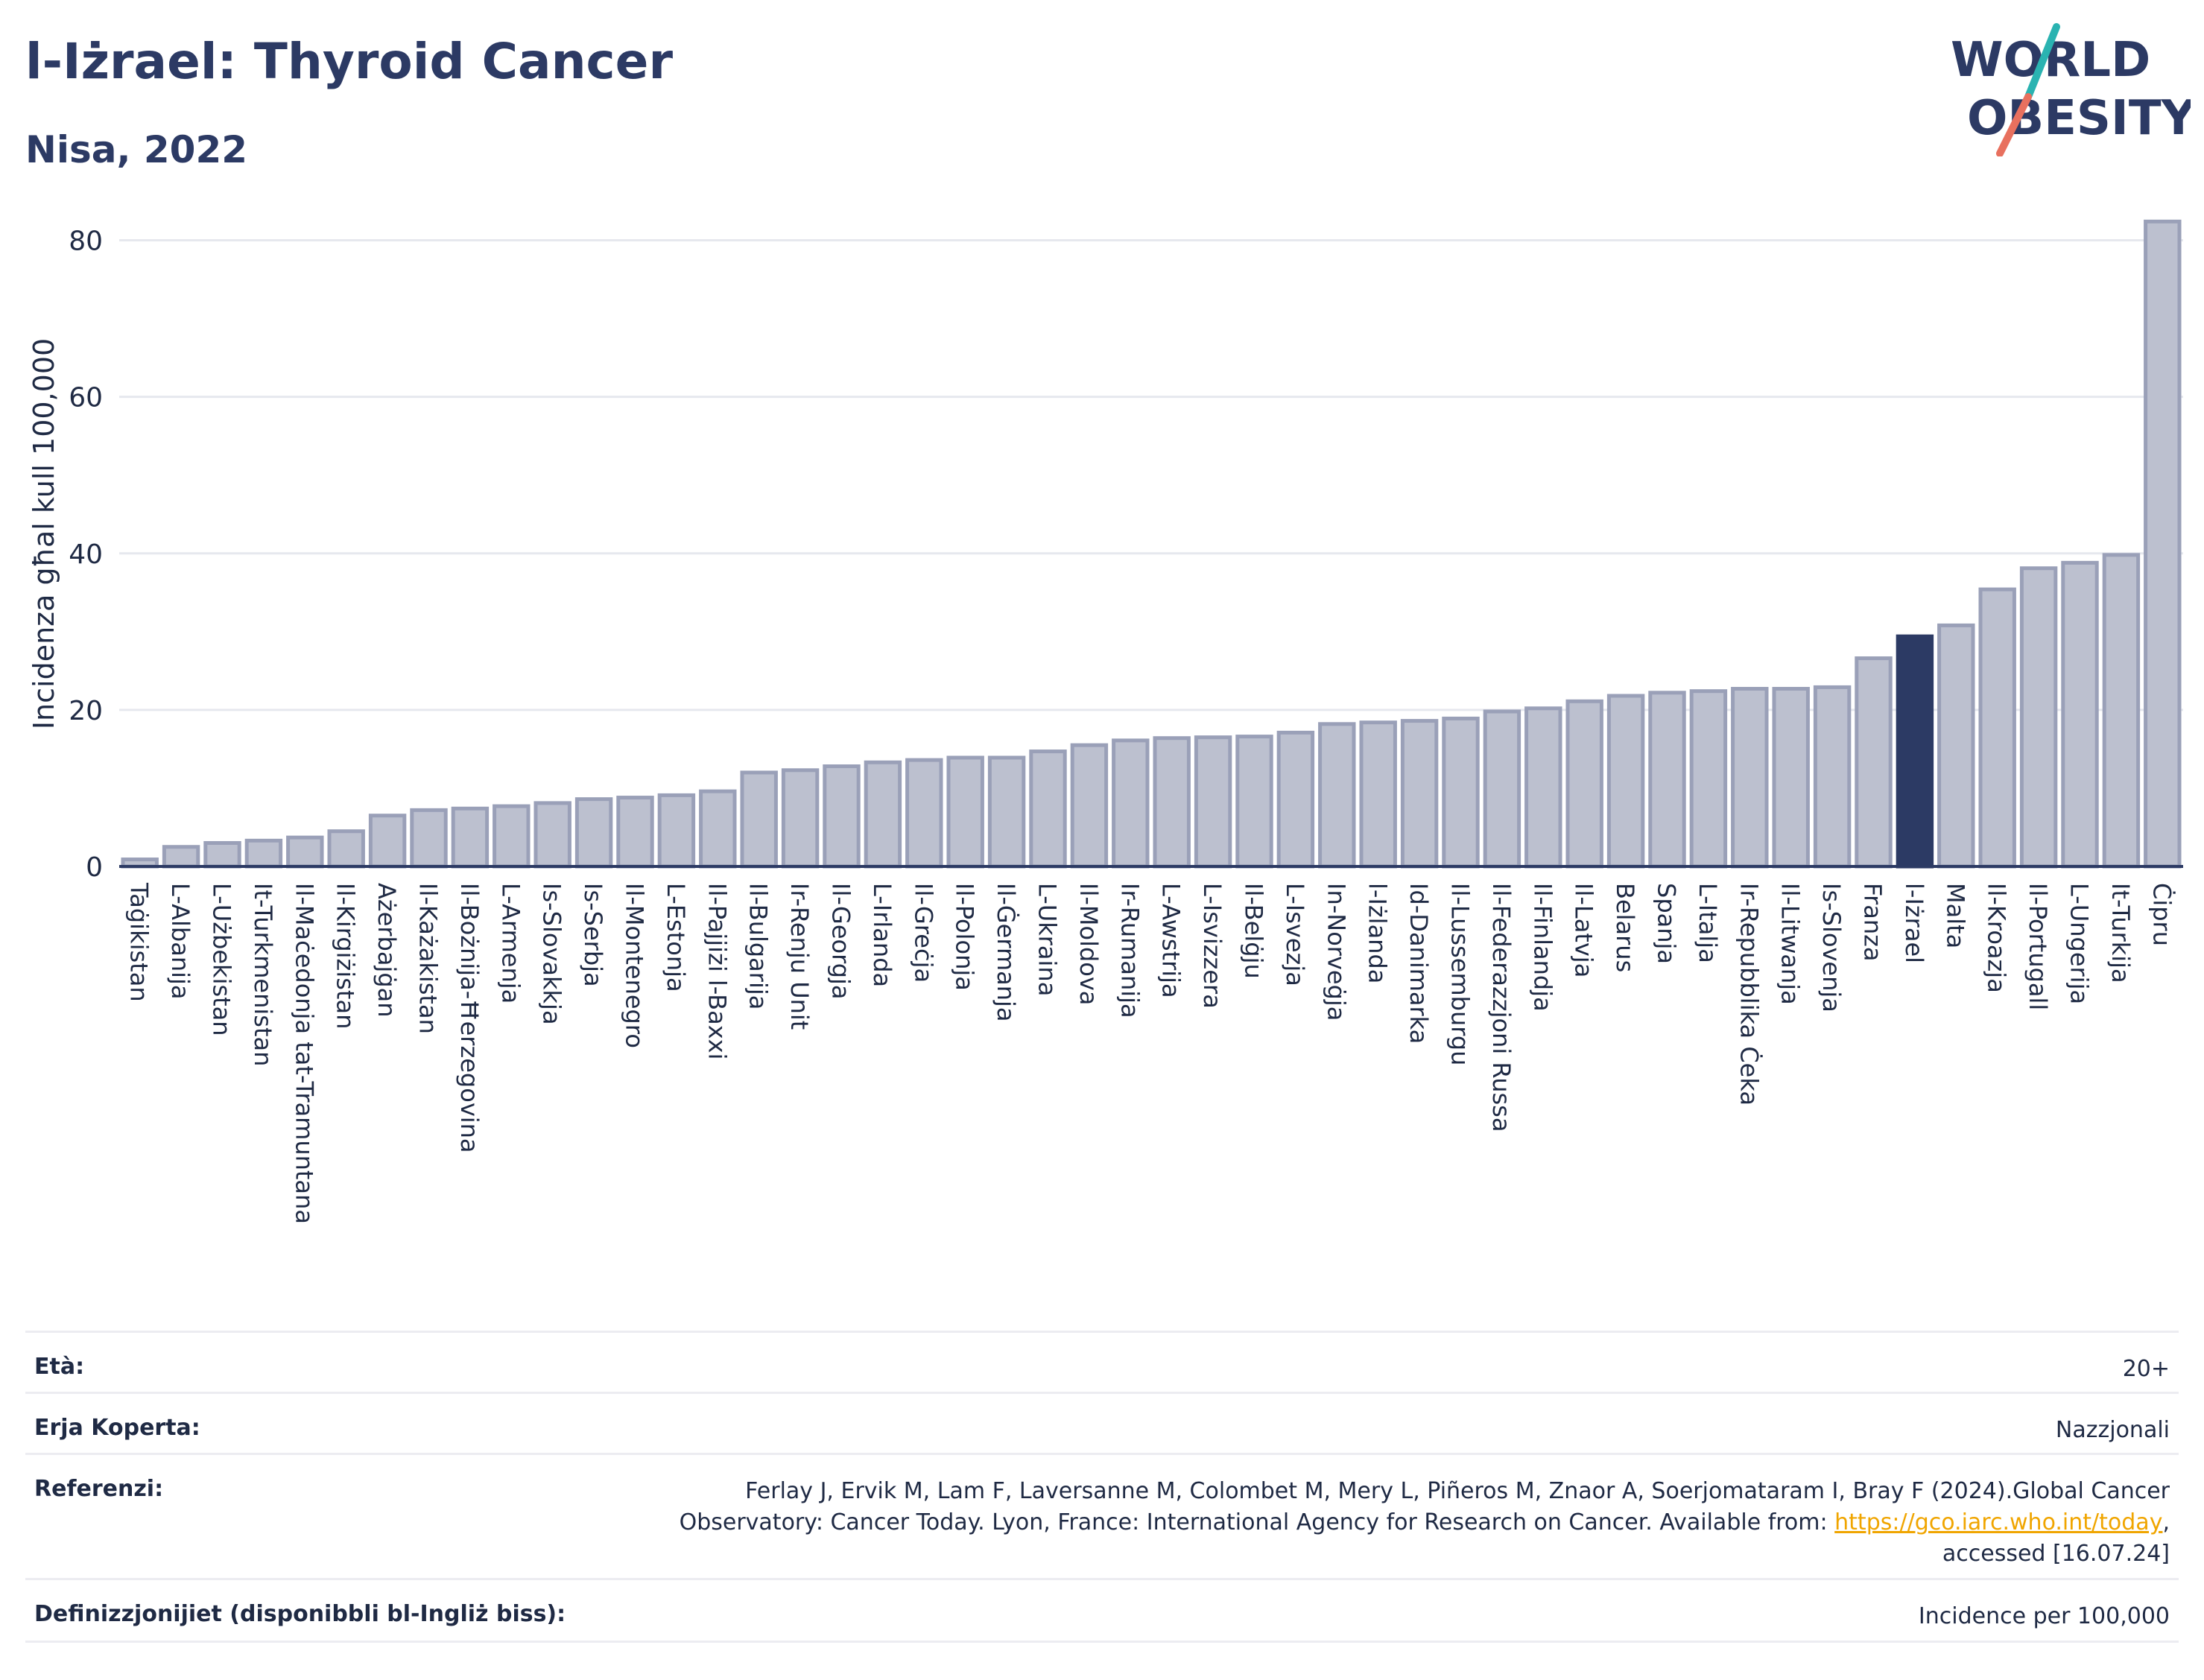 The width and height of the screenshot is (2204, 1680). What do you see at coordinates (349, 61) in the screenshot?
I see `chart-title: l-Iżrael: Thyroid Cancer` at bounding box center [349, 61].